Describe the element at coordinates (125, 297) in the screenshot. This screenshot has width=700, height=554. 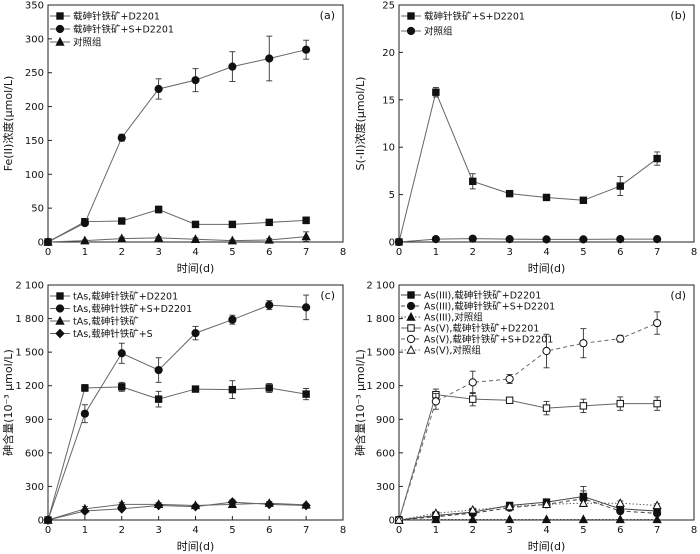
I see `legend-label: tAs,载砷针铁矿+D2201` at that location.